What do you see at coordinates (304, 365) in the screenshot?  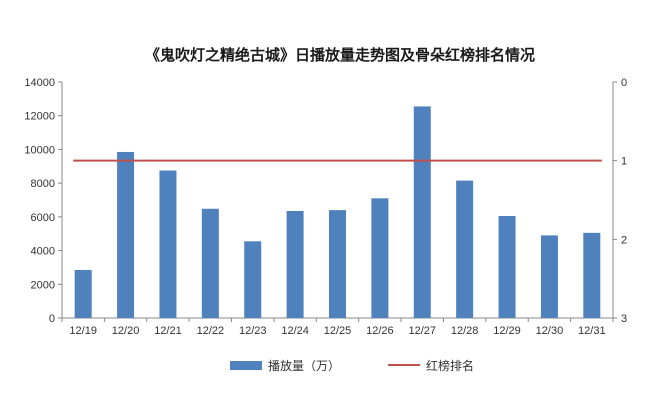 I see `legend-label-bar: 播放量（万）` at bounding box center [304, 365].